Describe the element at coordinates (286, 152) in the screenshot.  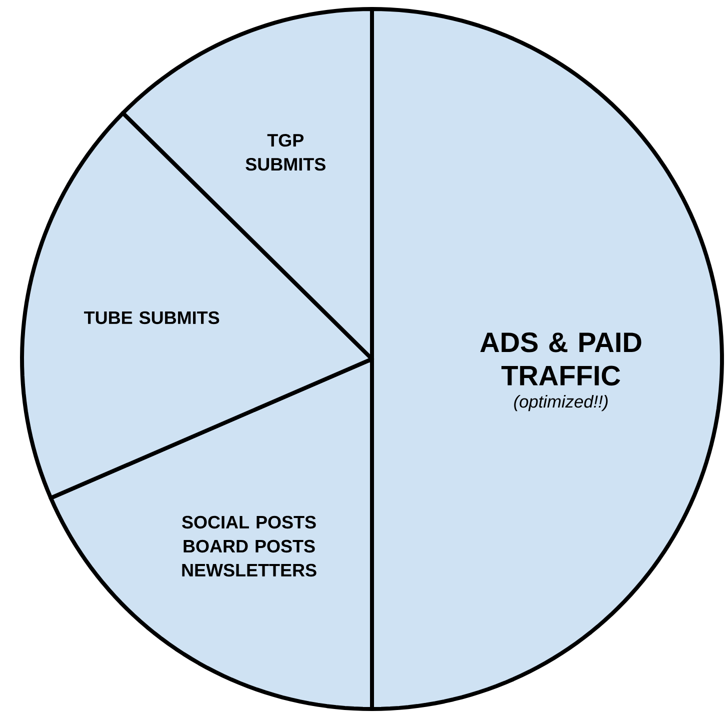
I see `slice-label: TGP SUBMITS` at that location.